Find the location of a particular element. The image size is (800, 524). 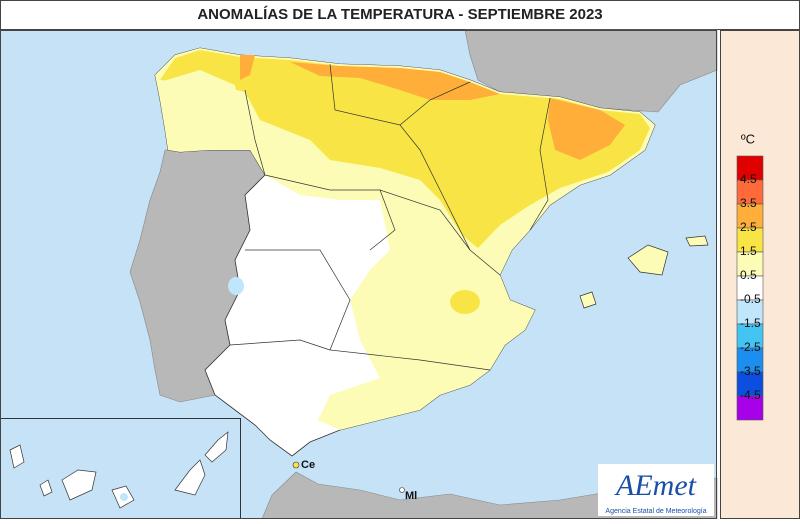

legend-label: -1.5 is located at coordinates (750, 323).